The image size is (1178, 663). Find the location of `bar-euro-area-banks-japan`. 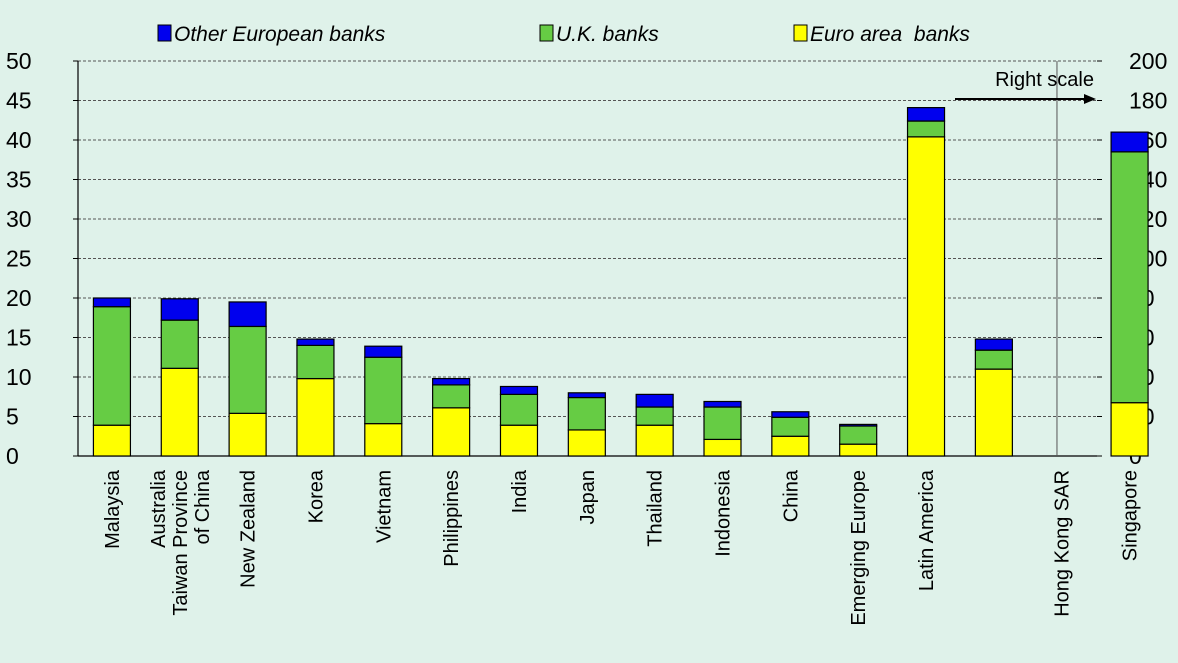

bar-euro-area-banks-japan is located at coordinates (586, 443).